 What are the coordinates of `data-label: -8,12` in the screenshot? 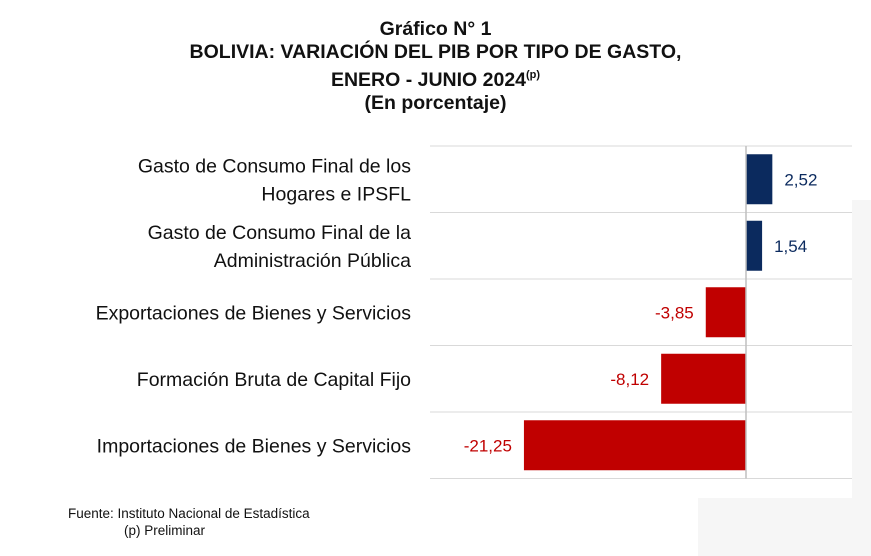 It's located at (629, 379).